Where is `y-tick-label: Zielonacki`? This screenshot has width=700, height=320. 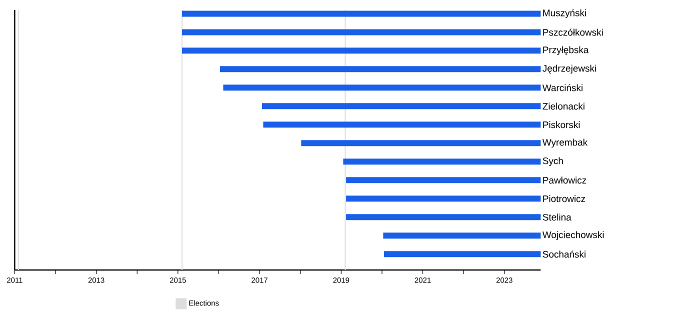
y-tick-label: Zielonacki is located at coordinates (563, 106).